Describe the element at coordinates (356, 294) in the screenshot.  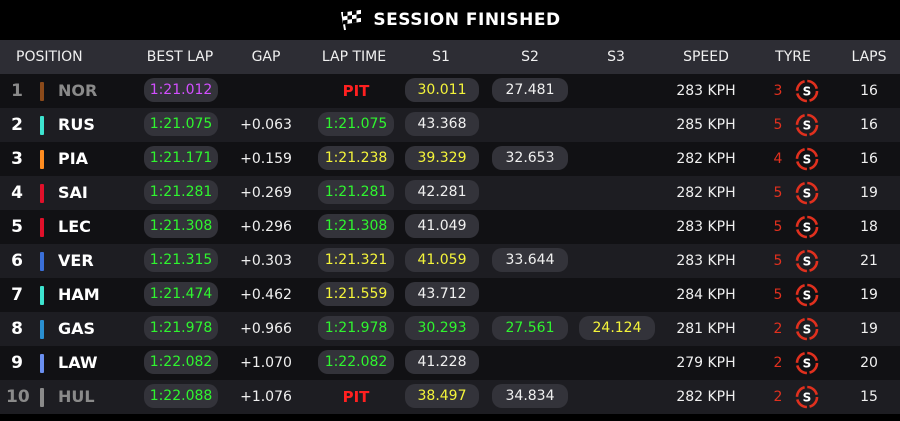
I see `last-lap-time: 1:21.559` at that location.